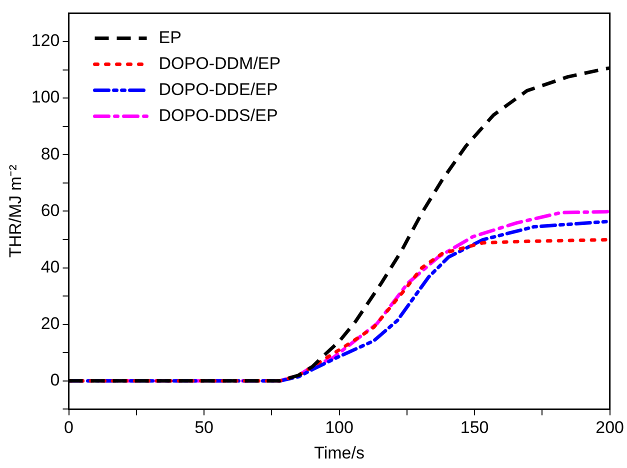  I want to click on y-tick-label: 60, so click(50, 210).